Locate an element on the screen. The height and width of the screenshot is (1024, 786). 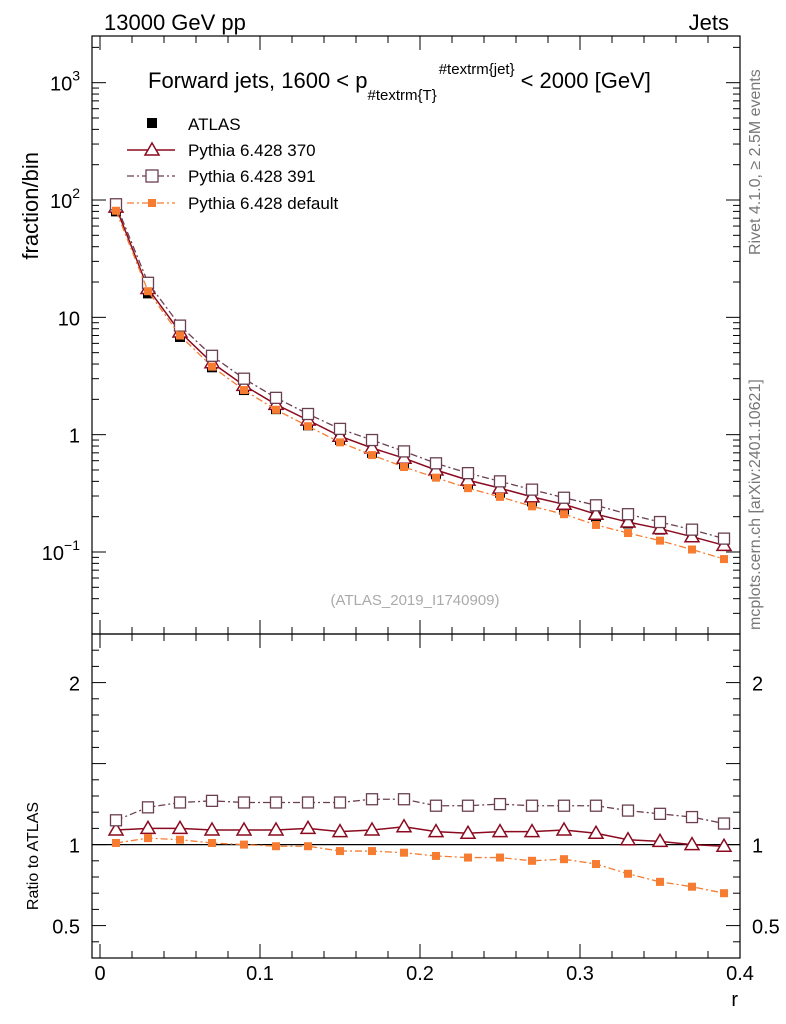
analysis-id: (ATLAS_2019_I1740909) is located at coordinates (414, 600).